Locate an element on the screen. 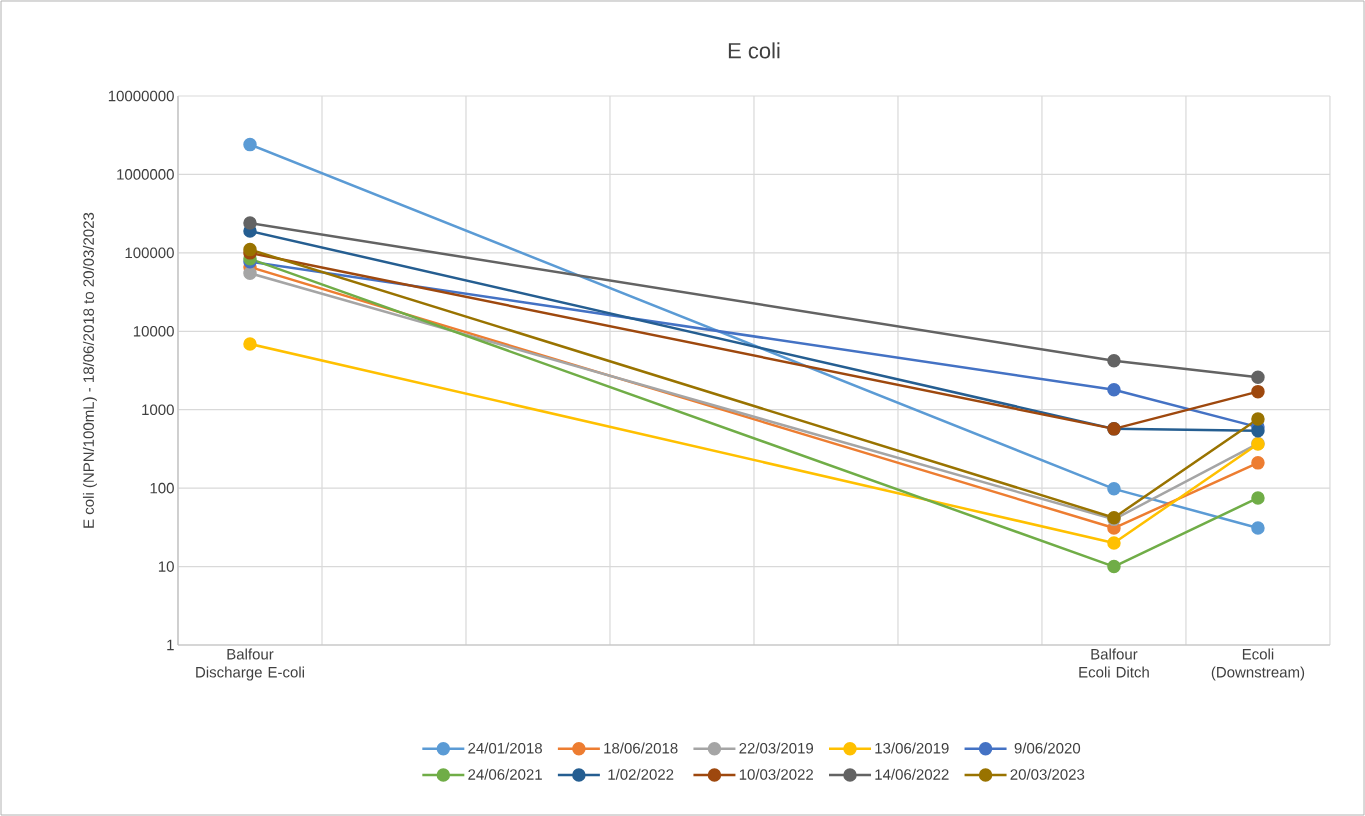  legend-label: 18/06/2018 is located at coordinates (641, 748).